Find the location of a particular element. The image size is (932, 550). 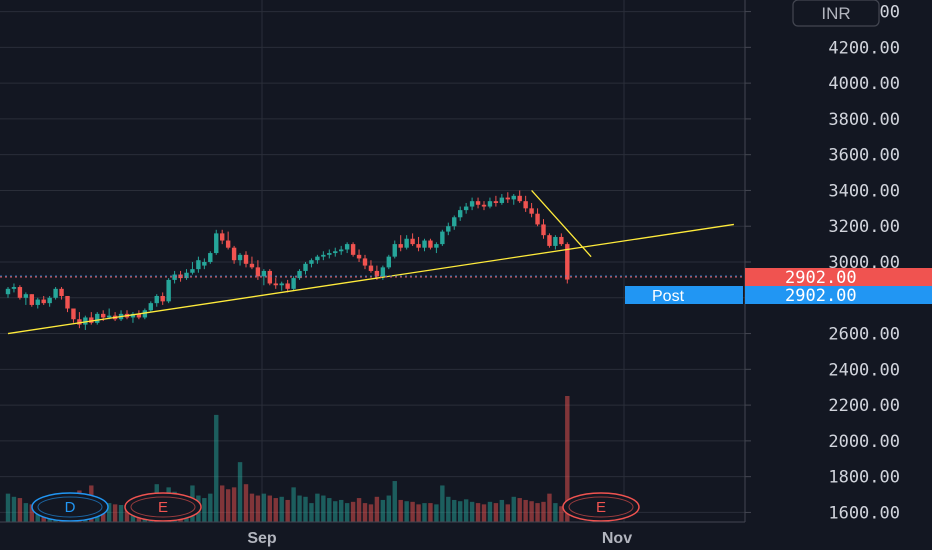

trendline-resistance is located at coordinates (561, 224).